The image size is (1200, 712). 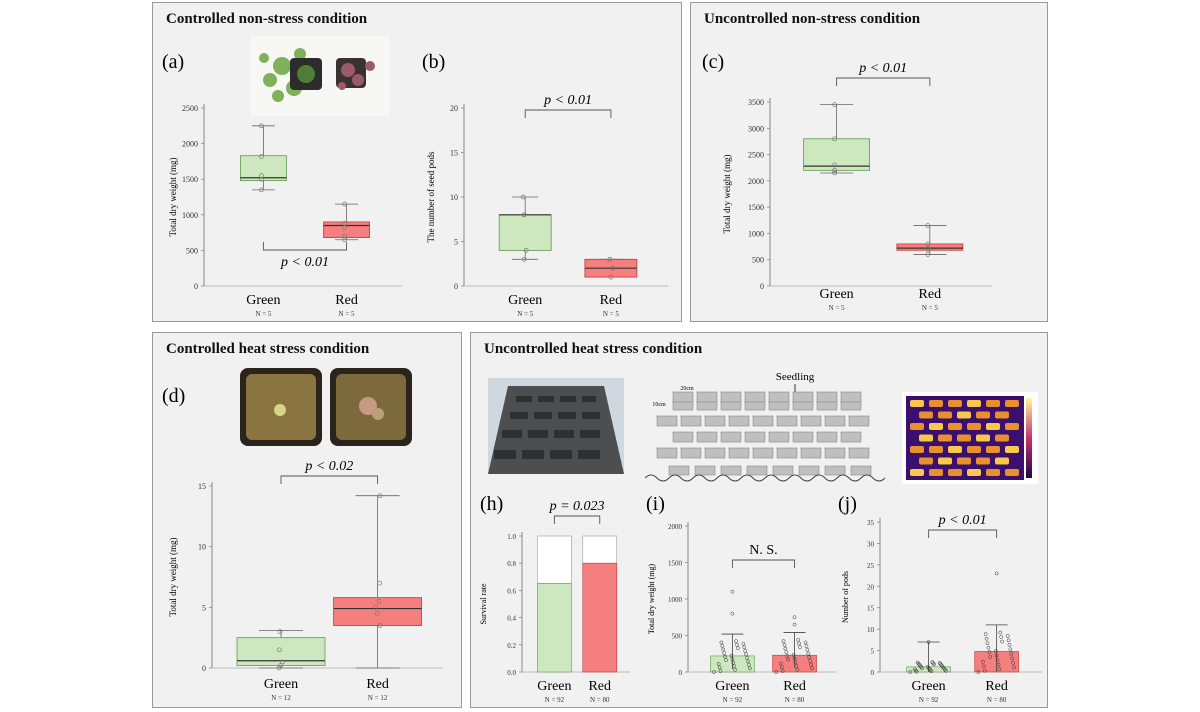 What do you see at coordinates (836, 294) in the screenshot?
I see `category-label: Green` at bounding box center [836, 294].